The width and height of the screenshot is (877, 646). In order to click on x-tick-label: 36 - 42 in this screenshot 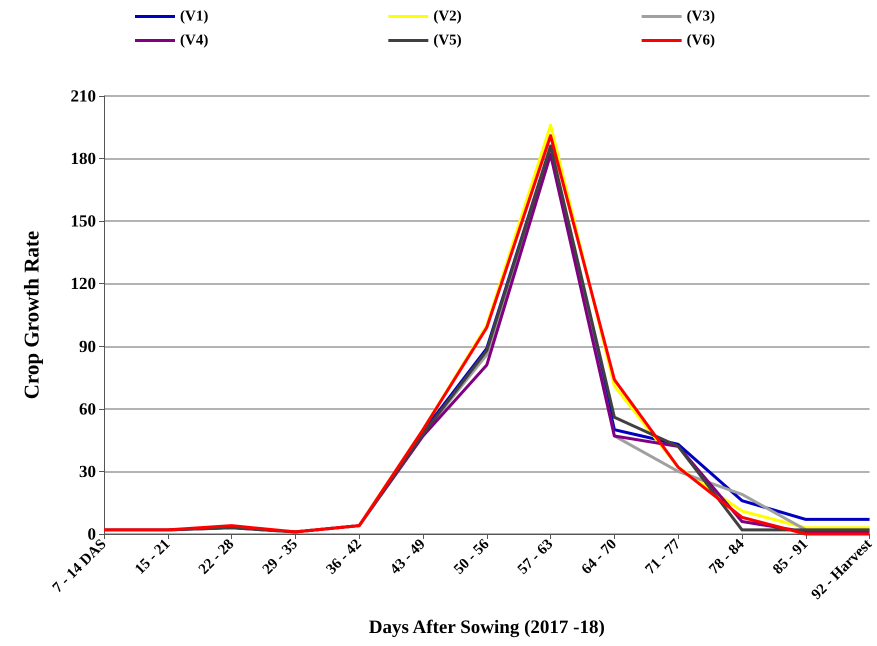, I will do `click(344, 557)`.